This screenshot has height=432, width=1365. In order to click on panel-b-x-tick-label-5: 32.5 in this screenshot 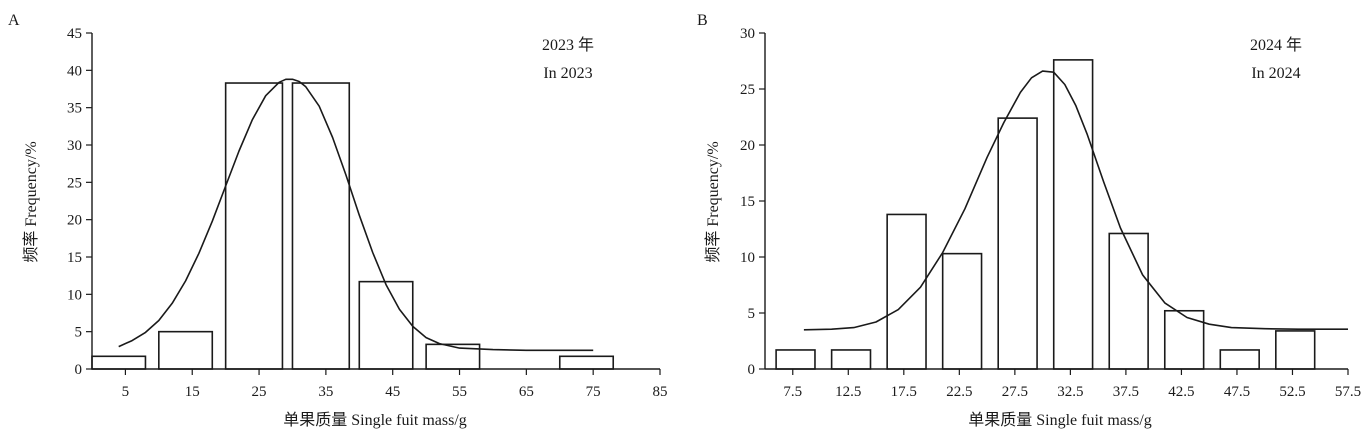, I will do `click(1070, 392)`.